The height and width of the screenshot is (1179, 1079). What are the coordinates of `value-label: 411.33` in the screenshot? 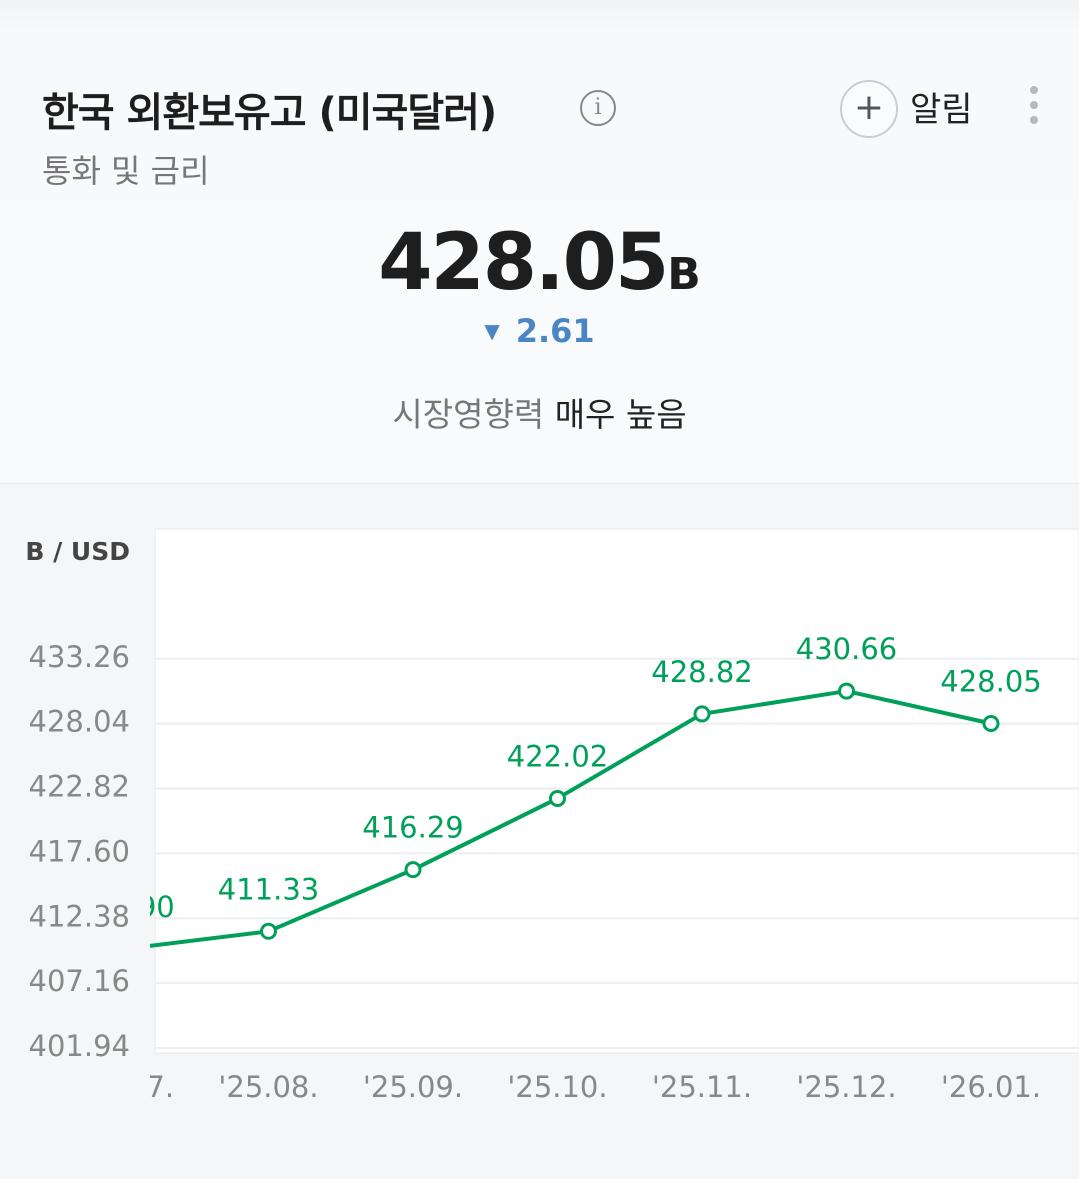 It's located at (268, 889).